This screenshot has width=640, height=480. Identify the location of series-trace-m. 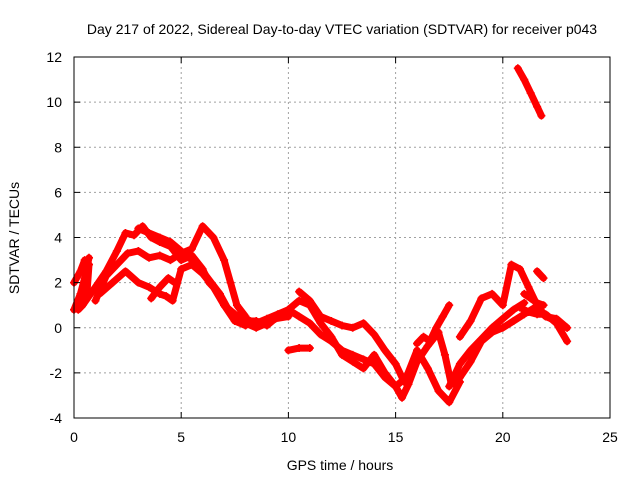
(487, 344).